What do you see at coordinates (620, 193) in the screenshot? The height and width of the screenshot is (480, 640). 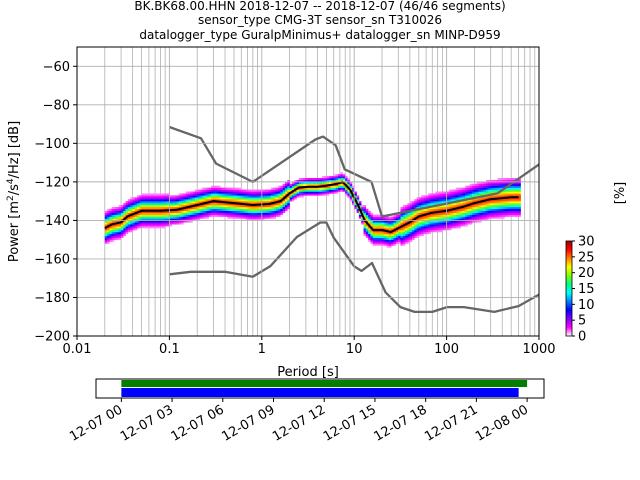 I see `colorbar-label: [%]` at bounding box center [620, 193].